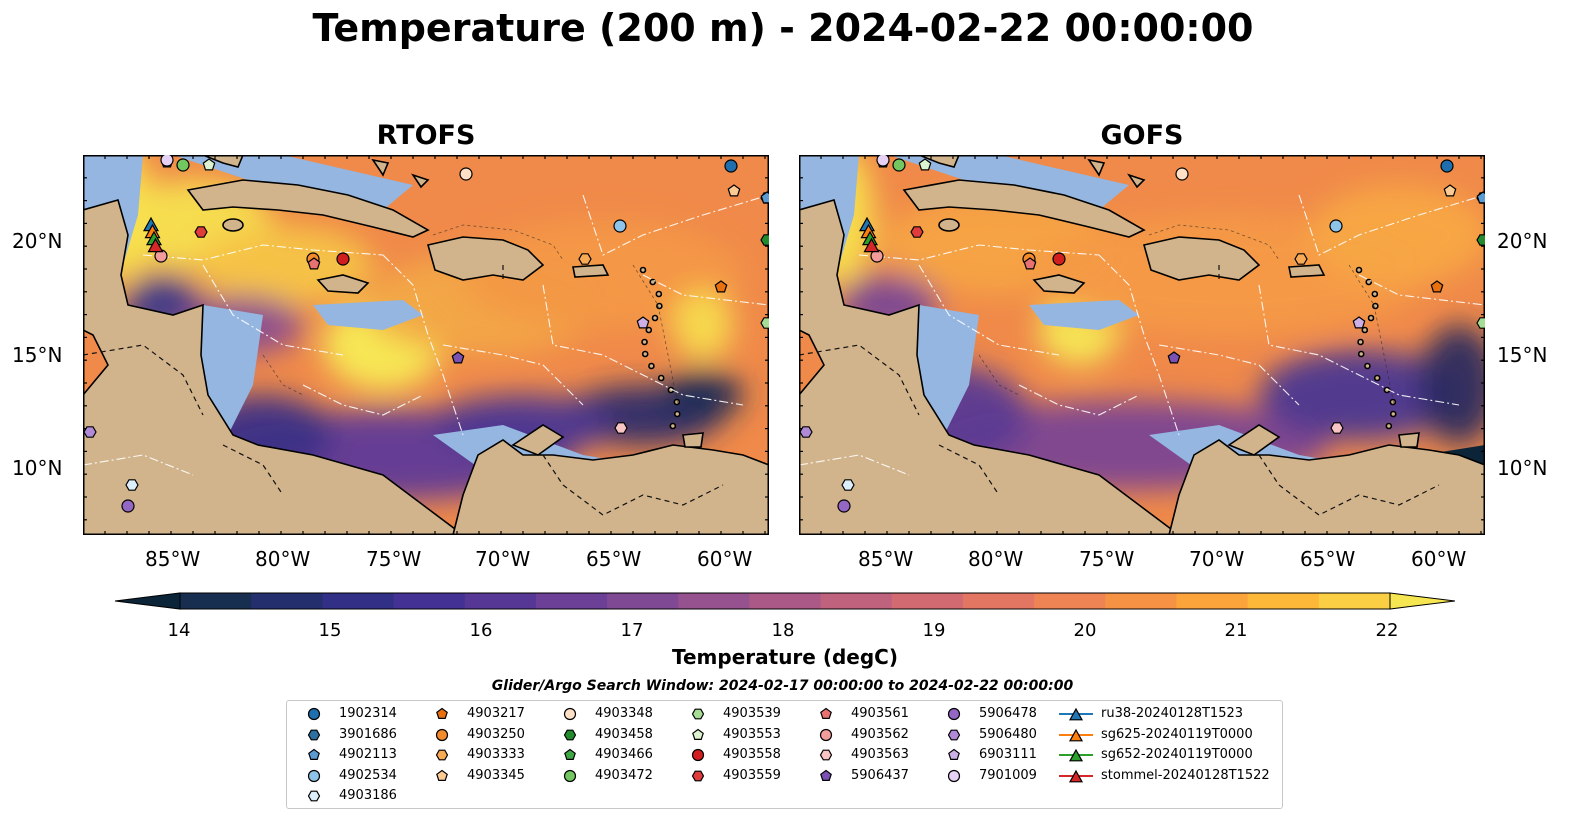 This screenshot has width=1577, height=826. I want to click on legend-label: 5906480, so click(1008, 734).